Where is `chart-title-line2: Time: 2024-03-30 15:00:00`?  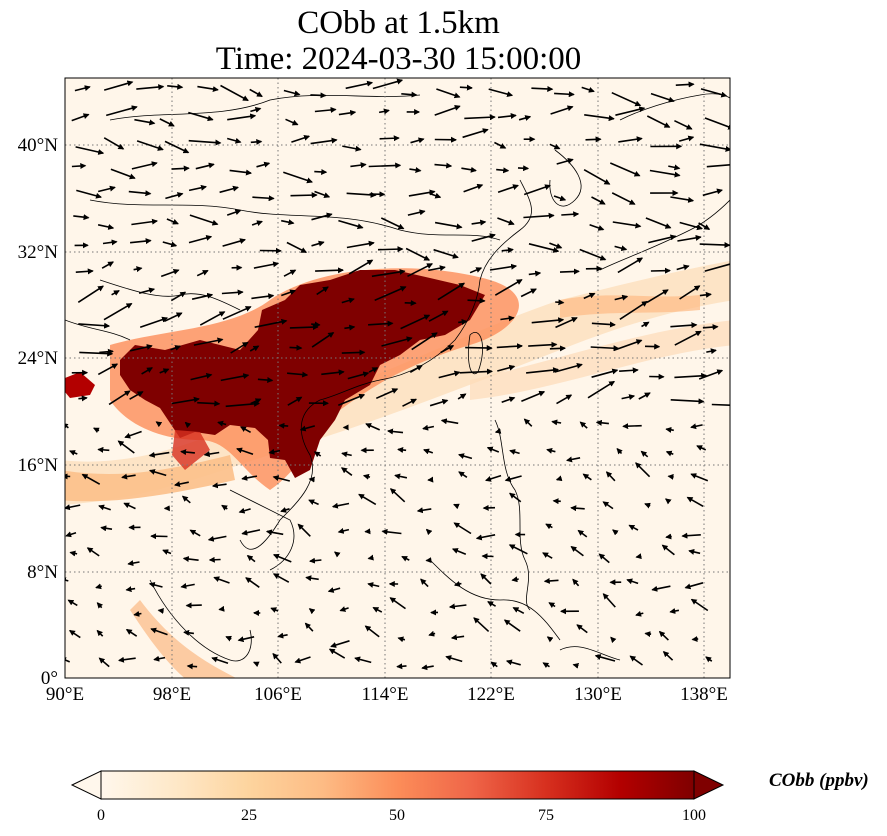
chart-title-line2: Time: 2024-03-30 15:00:00 is located at coordinates (398, 59).